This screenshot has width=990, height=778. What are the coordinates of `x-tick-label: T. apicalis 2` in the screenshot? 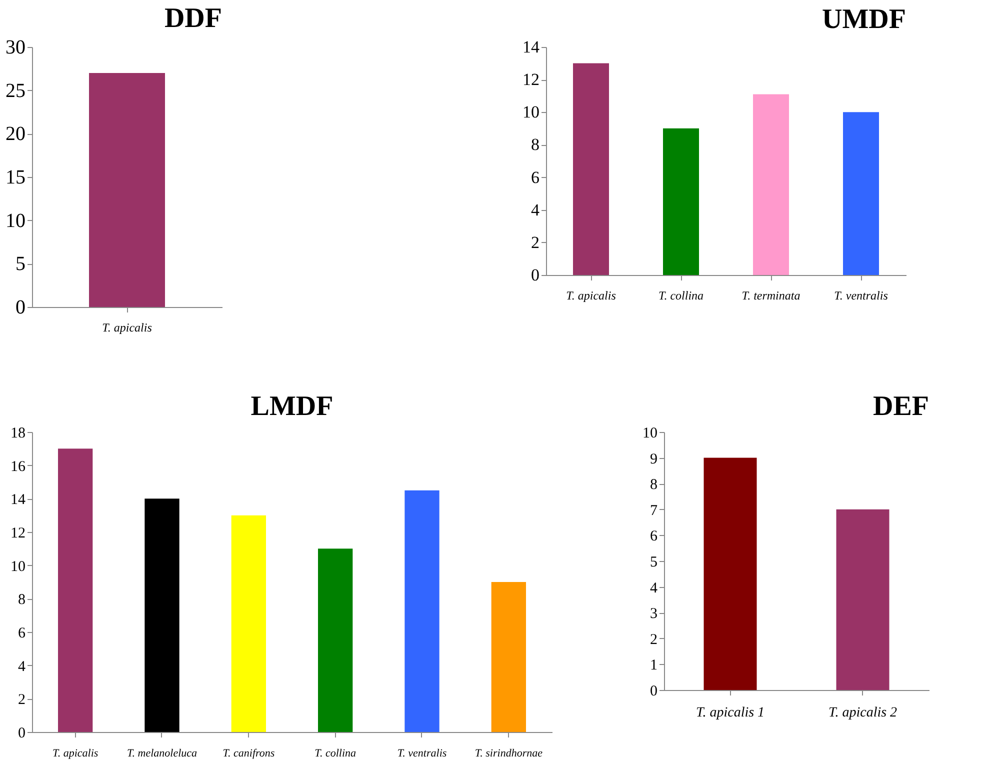 It's located at (863, 713).